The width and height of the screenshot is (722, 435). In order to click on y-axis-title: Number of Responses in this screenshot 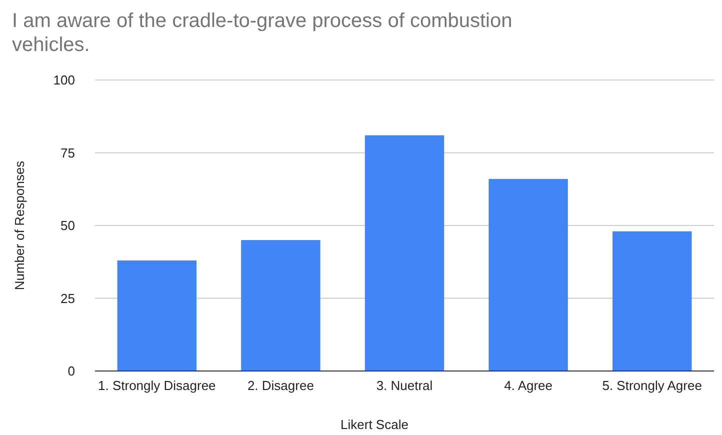, I will do `click(19, 225)`.